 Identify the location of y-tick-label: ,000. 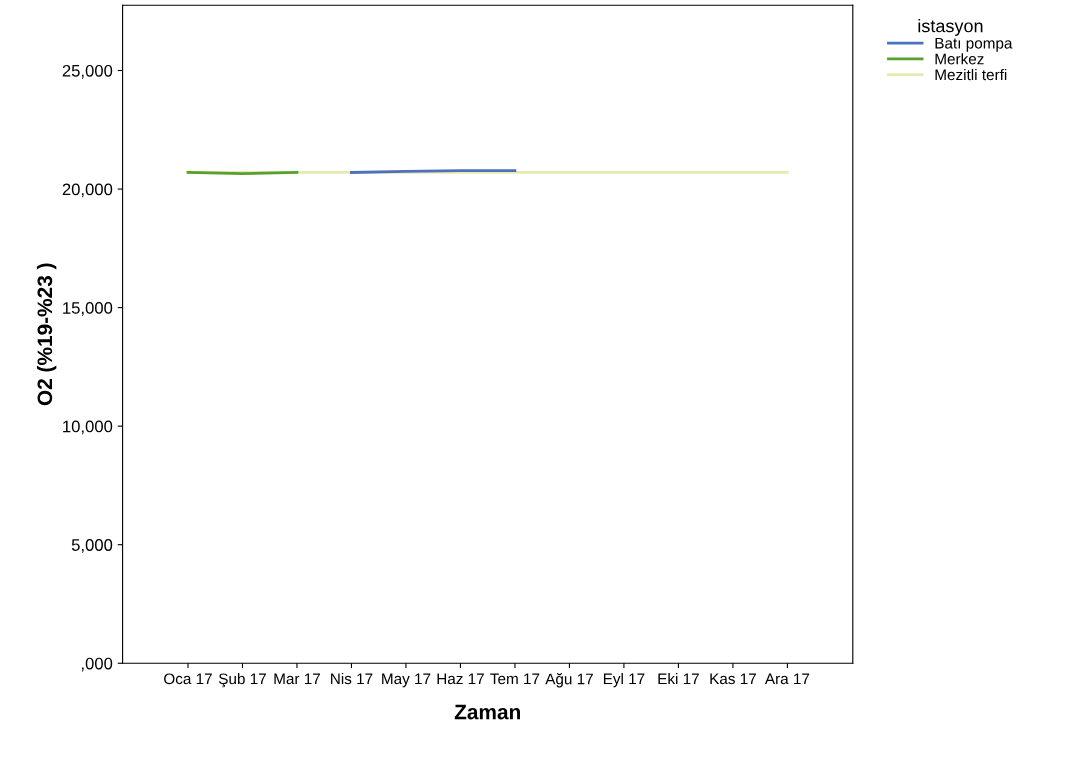
(97, 664).